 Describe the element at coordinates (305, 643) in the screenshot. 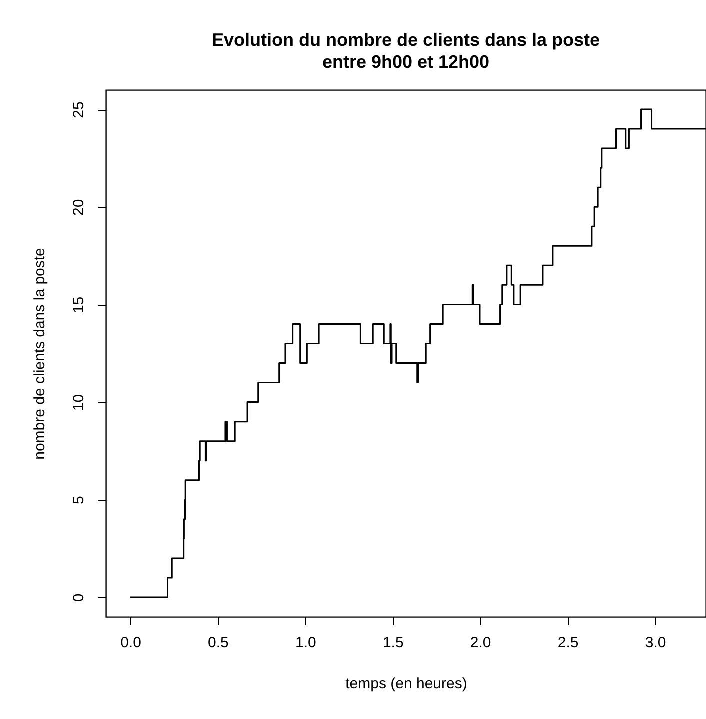

I see `x-tick-label: 1.0` at that location.